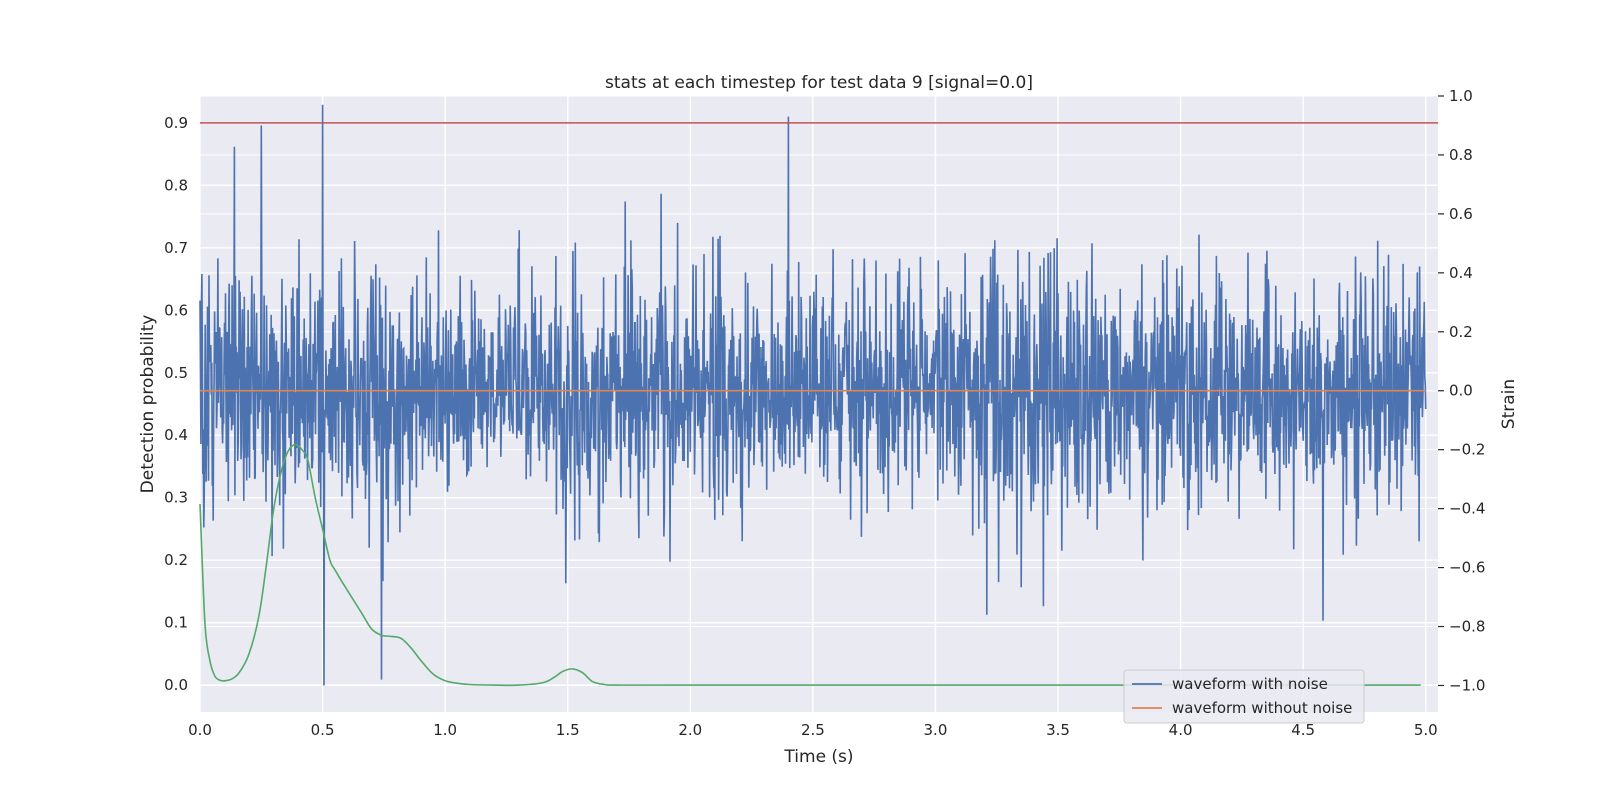 This screenshot has width=1600, height=800. Describe the element at coordinates (445, 730) in the screenshot. I see `x-tick-label: 1.0` at that location.